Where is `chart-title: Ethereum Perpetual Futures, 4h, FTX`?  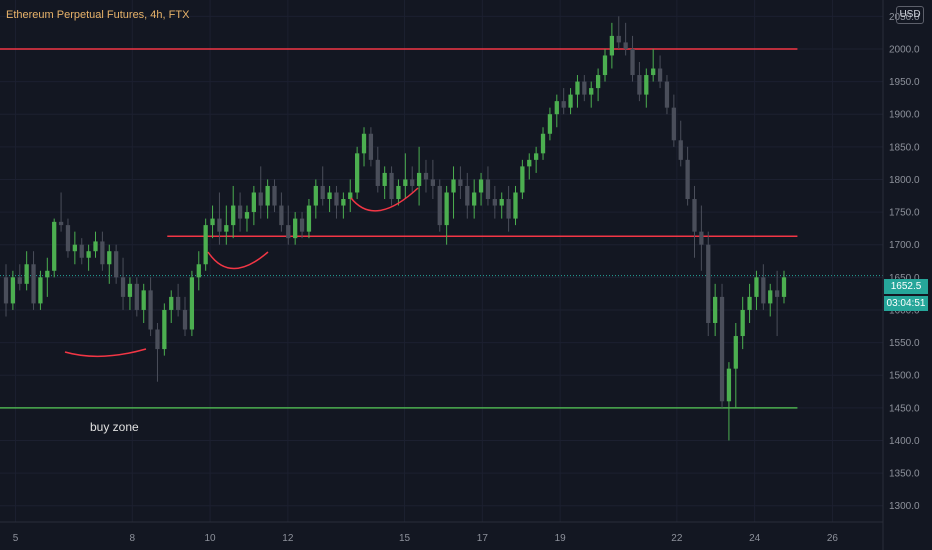
chart-title: Ethereum Perpetual Futures, 4h, FTX is located at coordinates (98, 15).